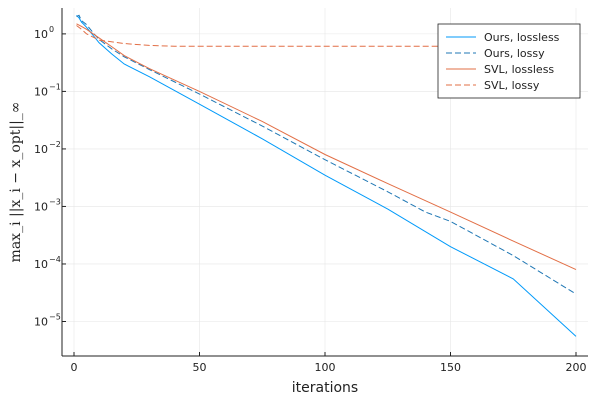  I want to click on x-tick-label: 200, so click(576, 367).